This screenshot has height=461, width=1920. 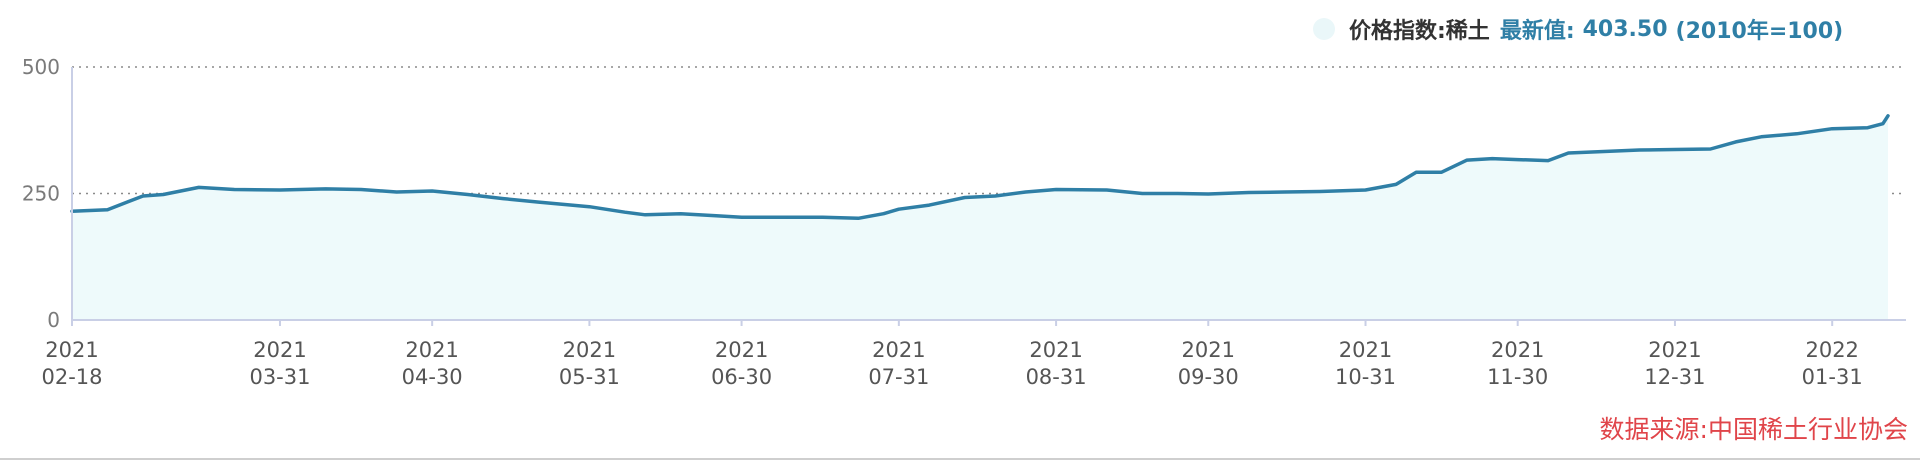 What do you see at coordinates (1208, 377) in the screenshot?
I see `x-tick-date-7: 09-30` at bounding box center [1208, 377].